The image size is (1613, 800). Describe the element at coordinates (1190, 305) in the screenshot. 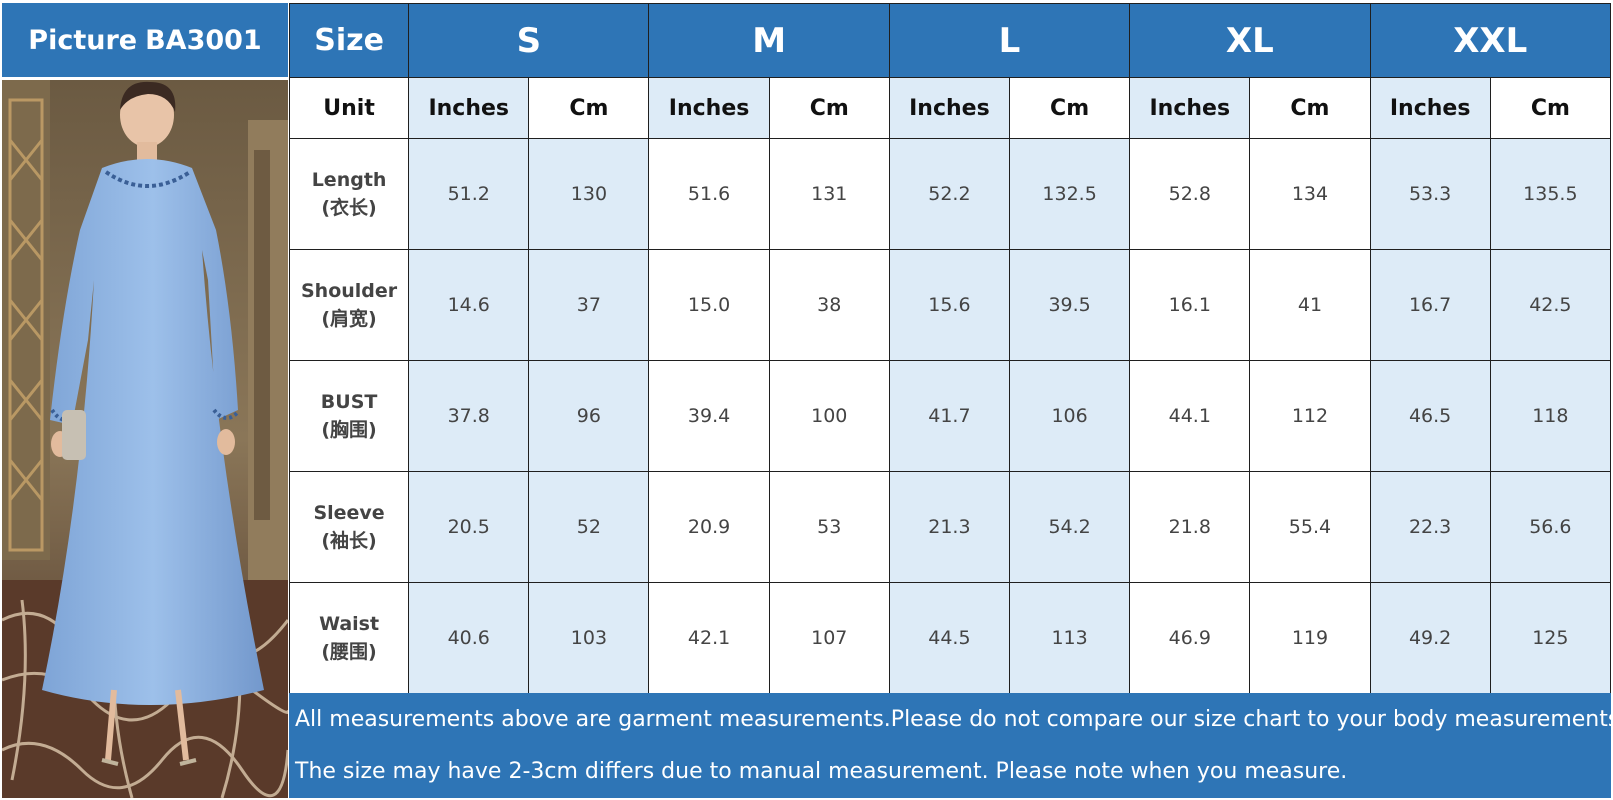

I see `value-cell: 16.1` at that location.